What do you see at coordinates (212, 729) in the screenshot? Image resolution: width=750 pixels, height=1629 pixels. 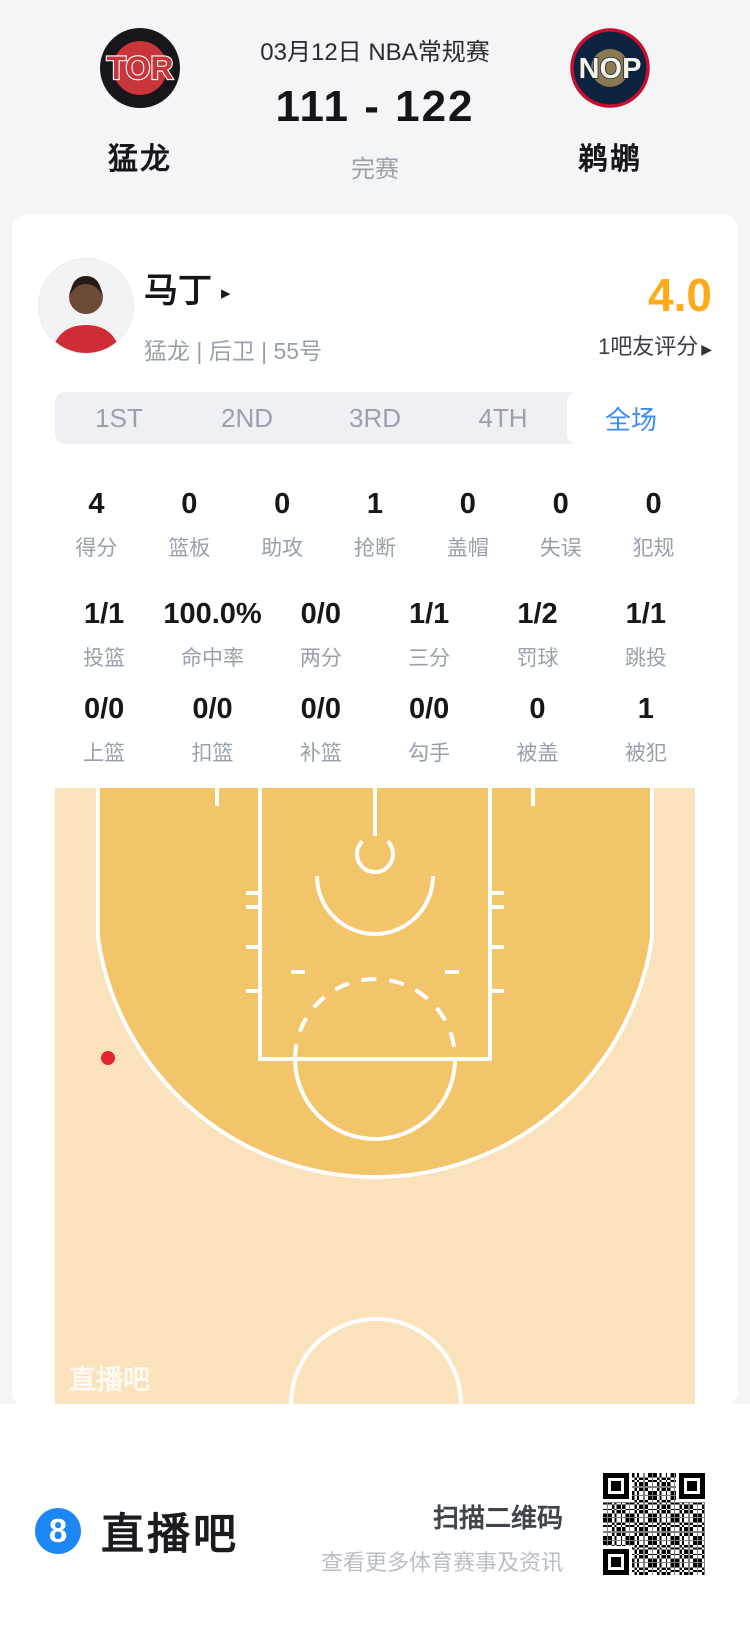 I see `stat-dunk: 0/0 扣篮` at bounding box center [212, 729].